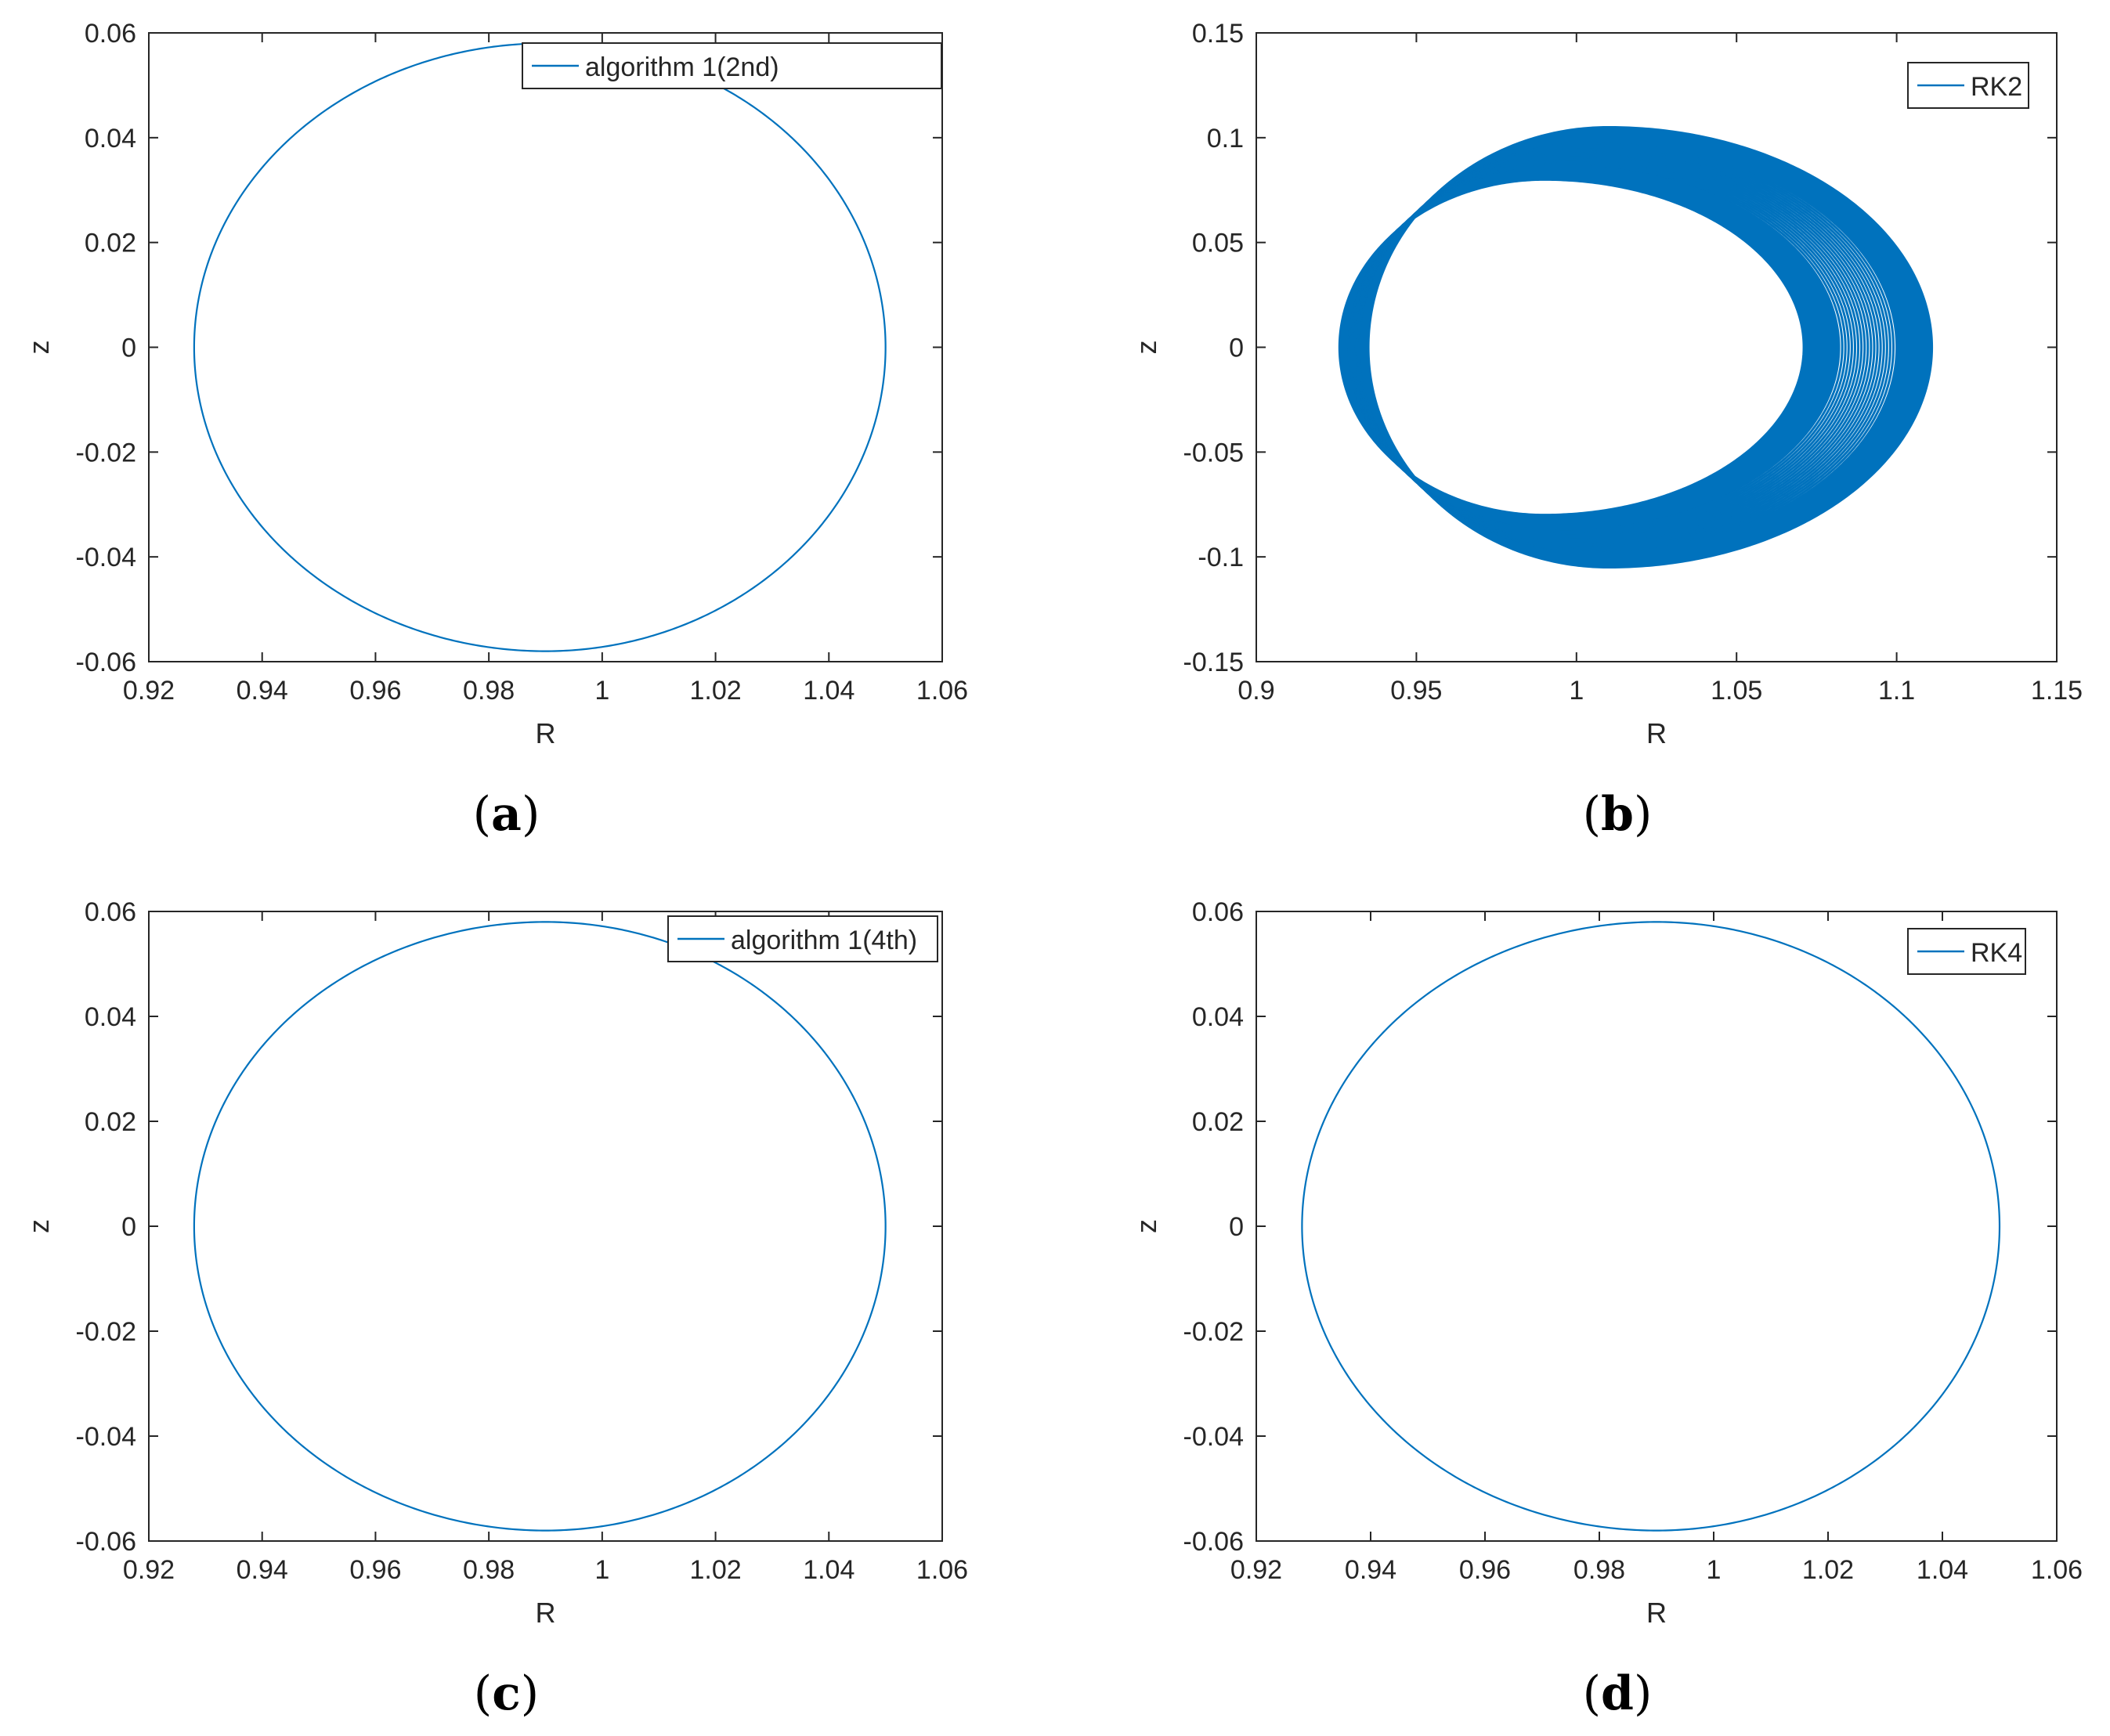  I want to click on legend-label: algorithm 1(4th), so click(824, 940).